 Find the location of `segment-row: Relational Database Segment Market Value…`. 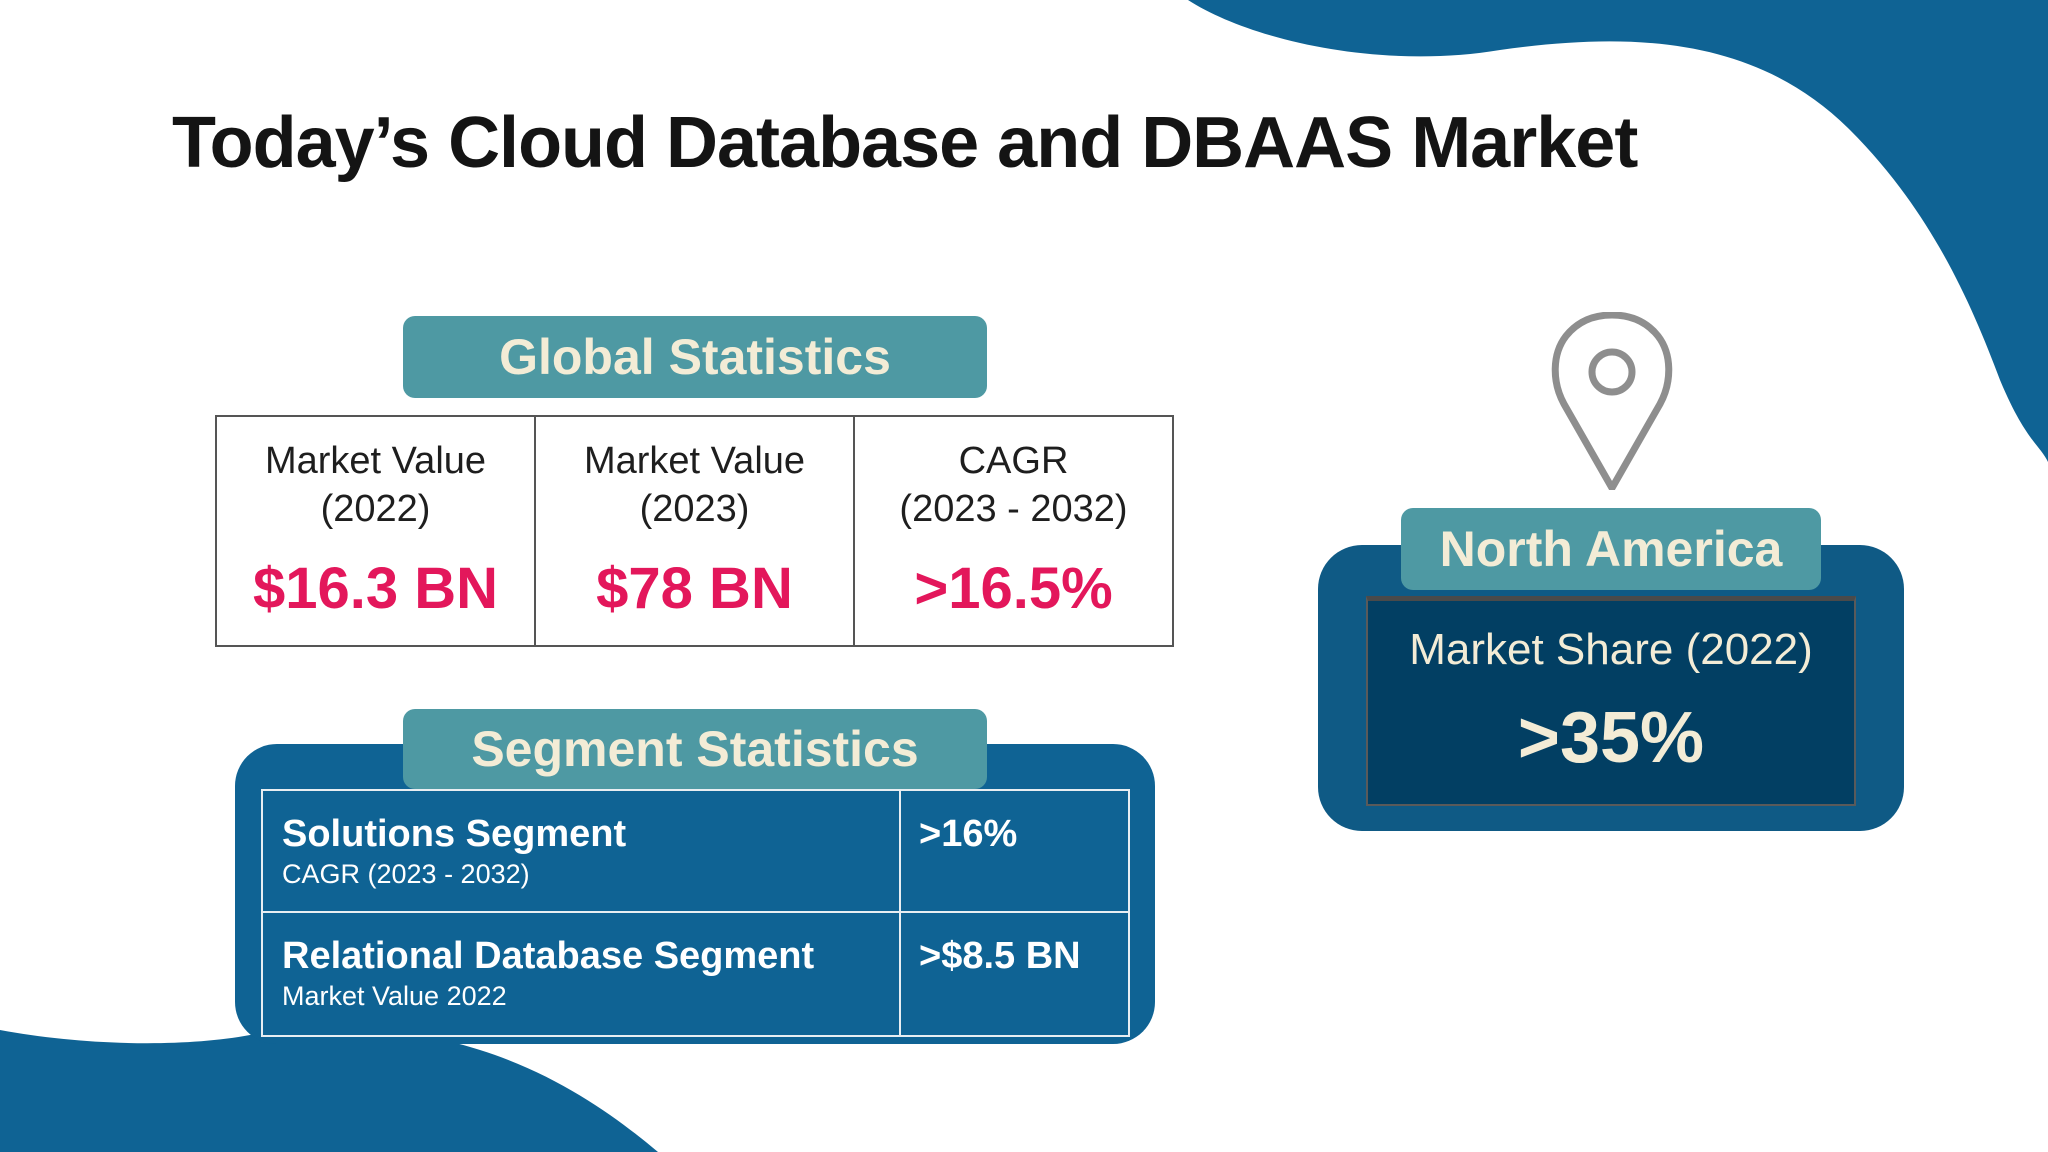

segment-row: Relational Database Segment Market Value… is located at coordinates (695, 974).